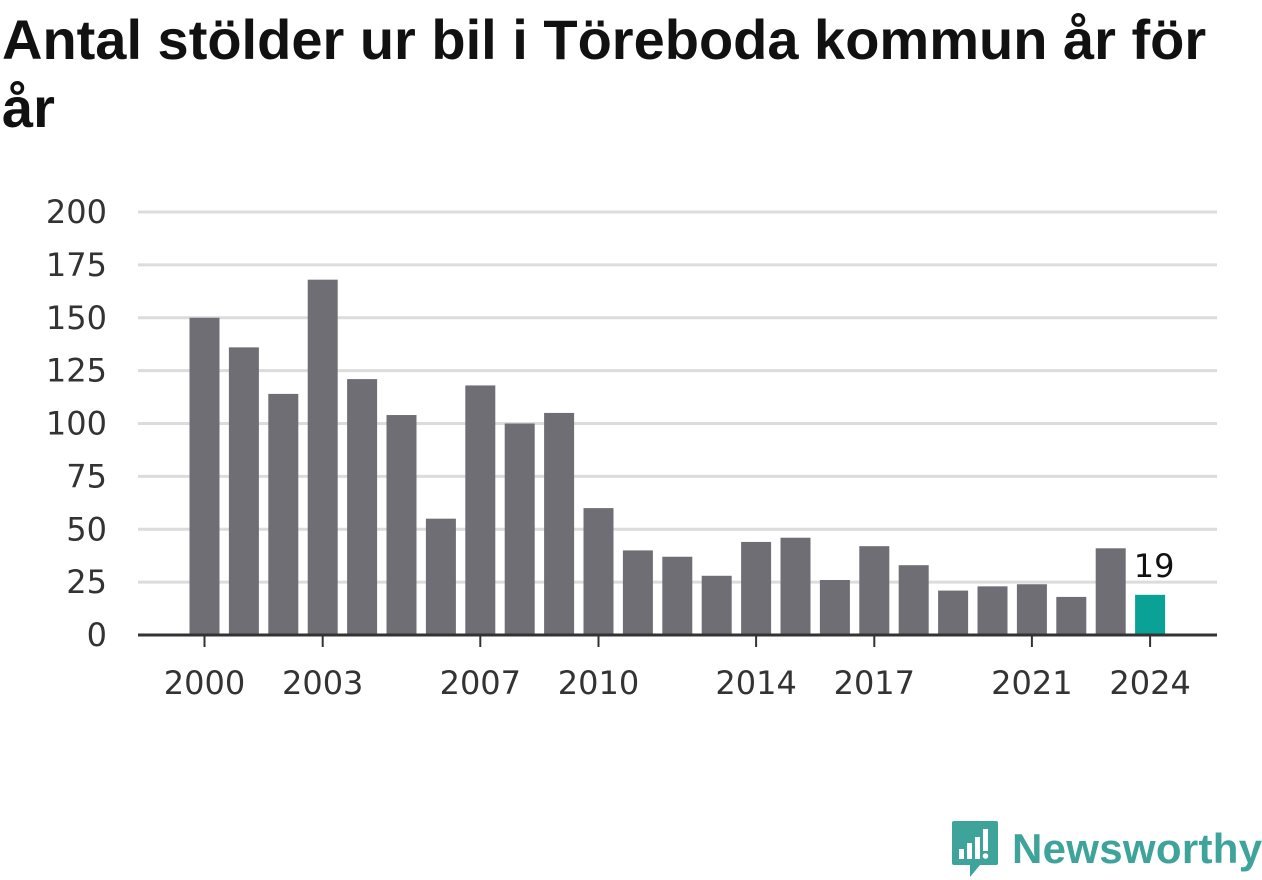 Image resolution: width=1262 pixels, height=880 pixels. Describe the element at coordinates (322, 683) in the screenshot. I see `x-tick-label: 2003` at that location.